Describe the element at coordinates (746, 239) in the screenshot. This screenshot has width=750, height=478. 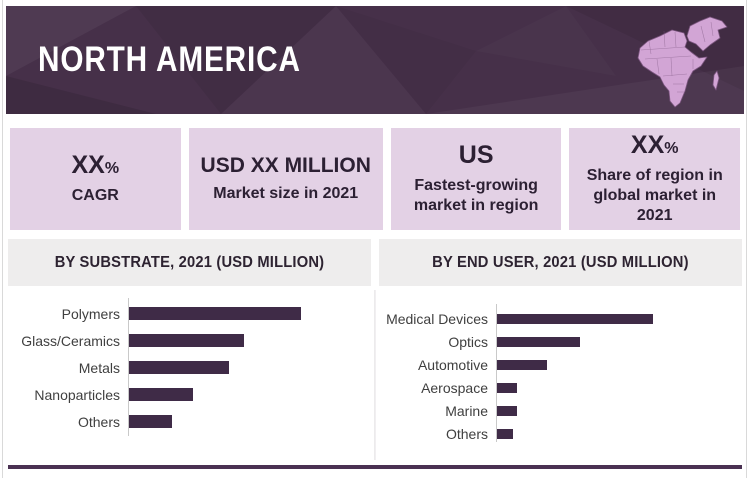
I see `frame-border-right` at that location.